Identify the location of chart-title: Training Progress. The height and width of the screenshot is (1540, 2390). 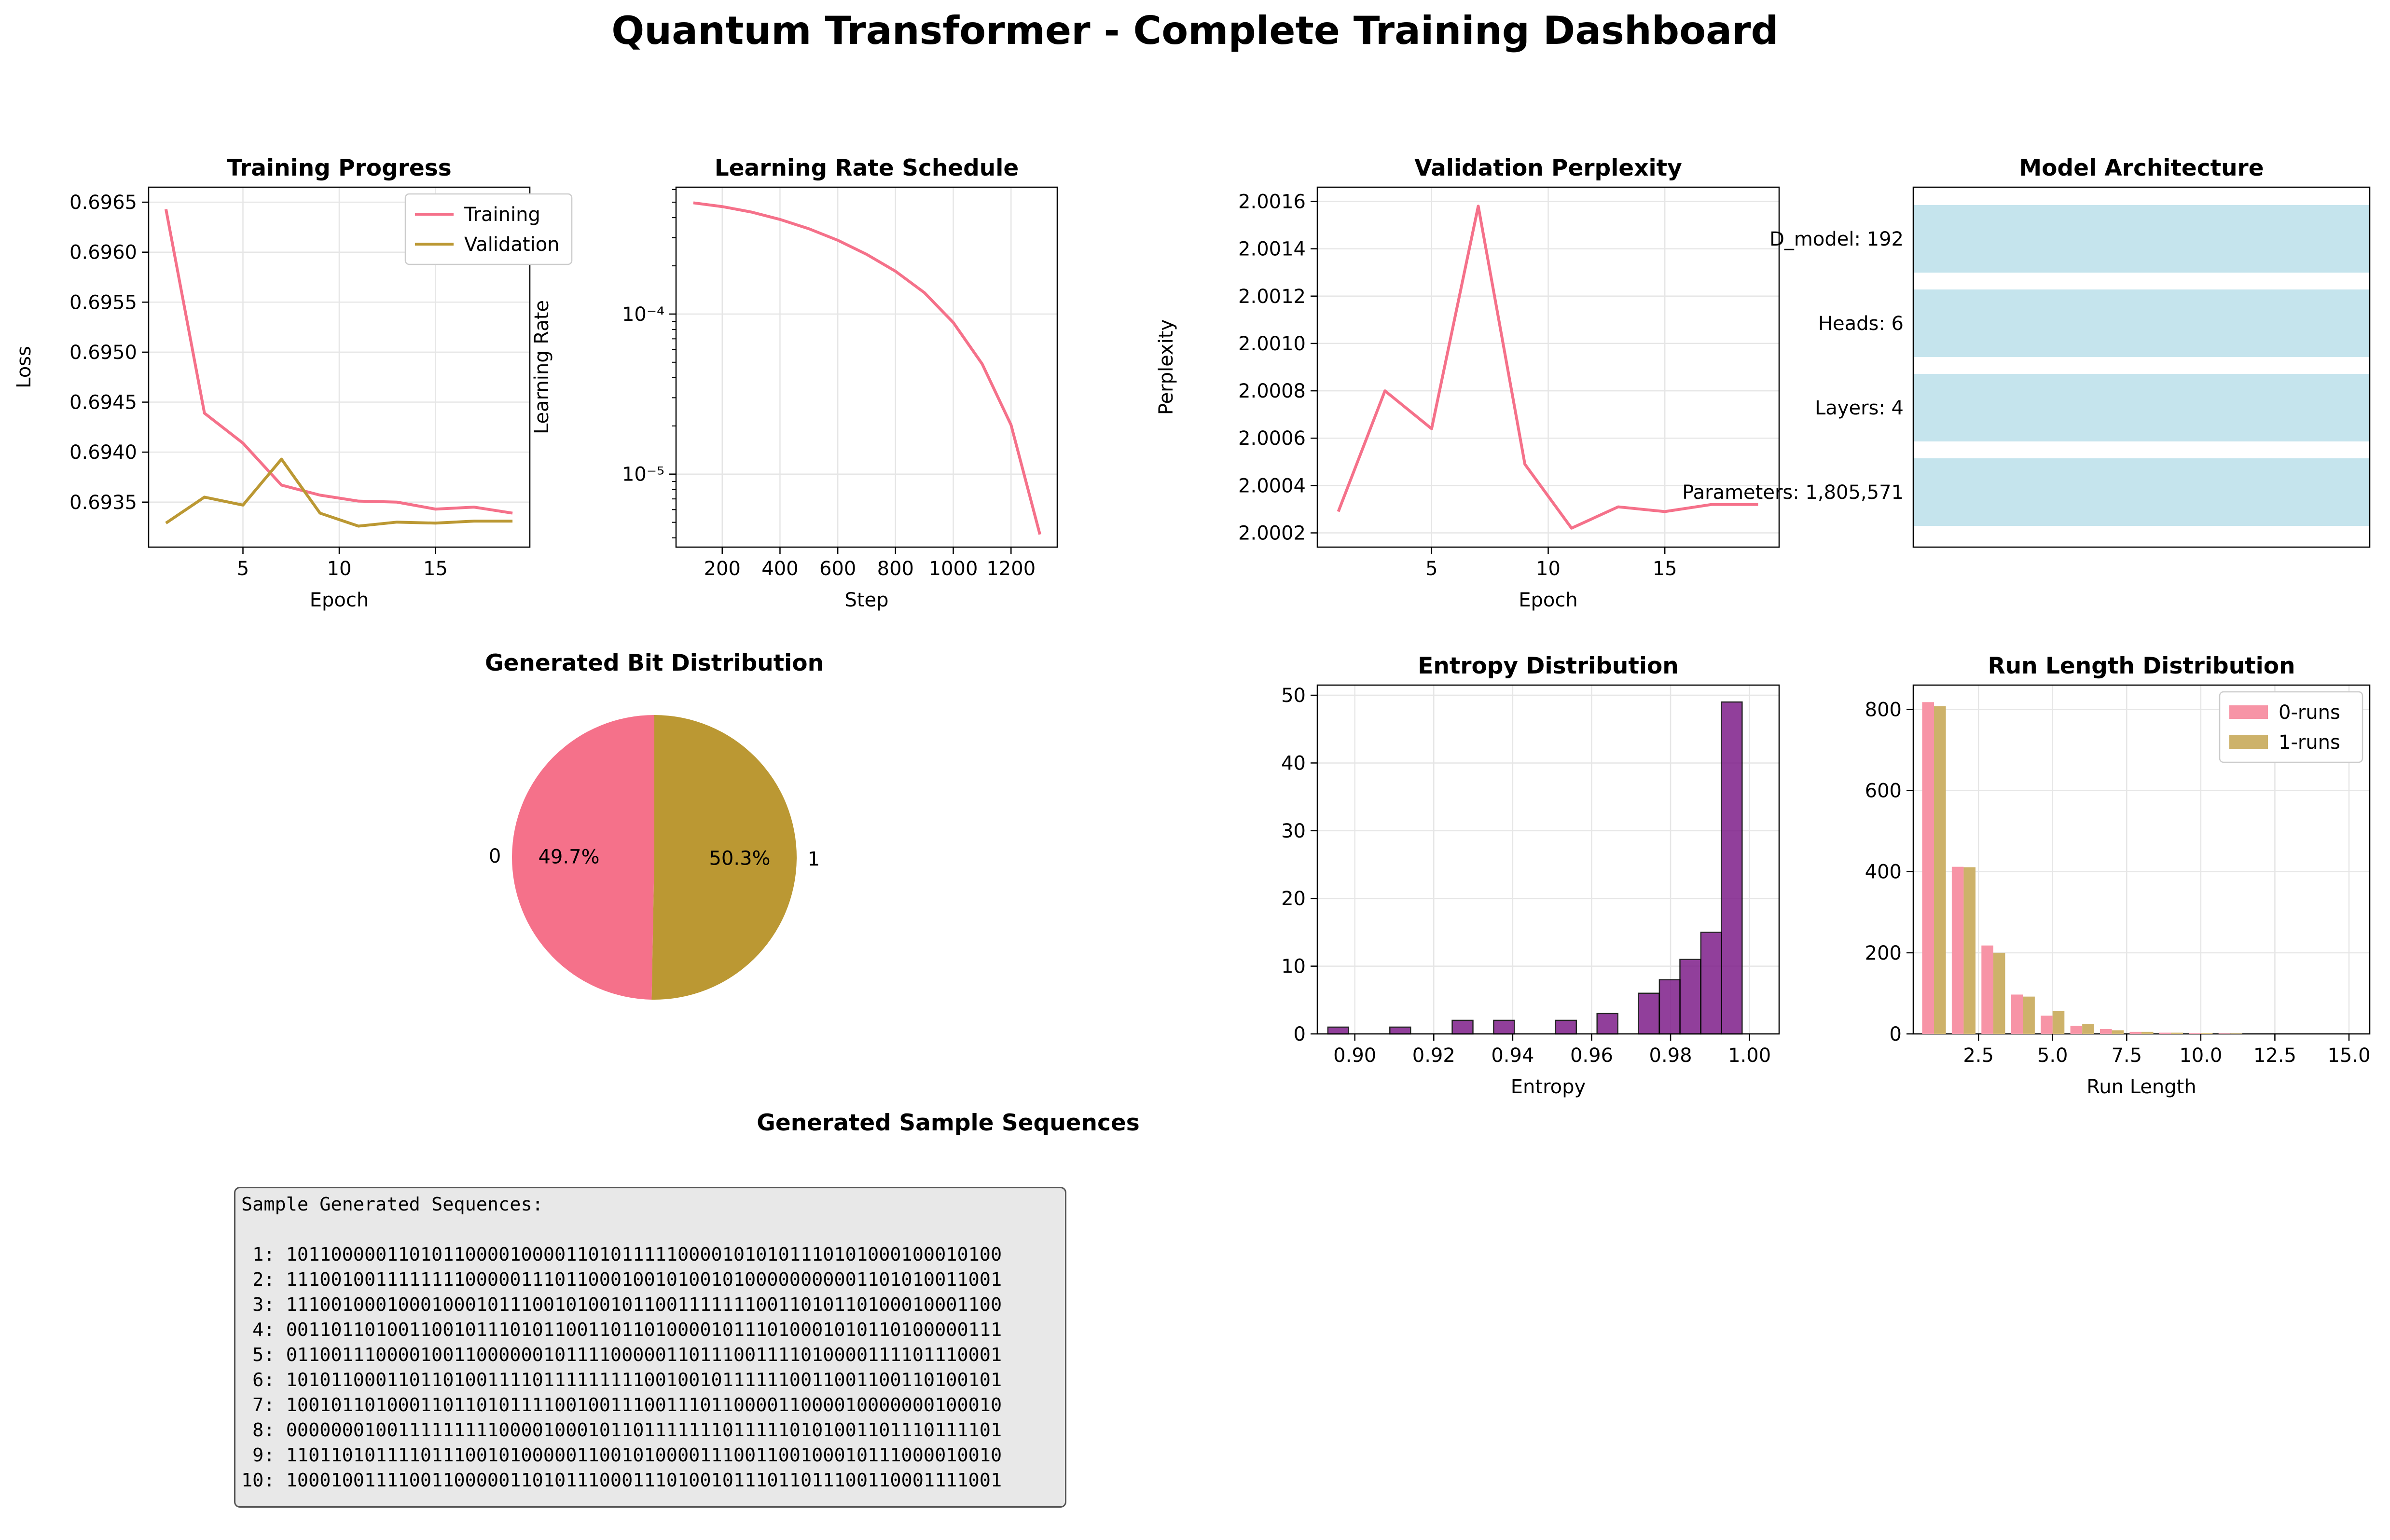
(340, 168).